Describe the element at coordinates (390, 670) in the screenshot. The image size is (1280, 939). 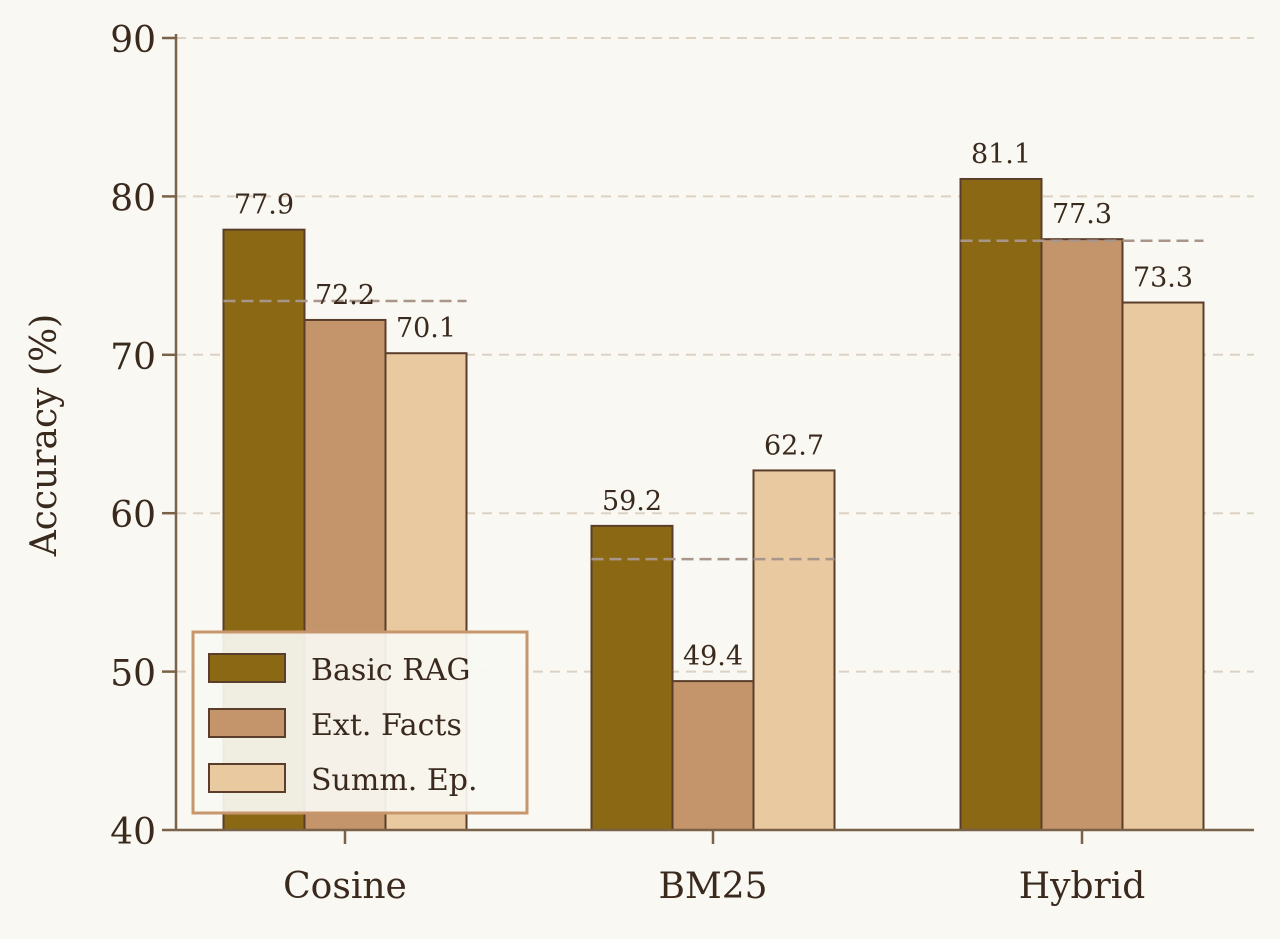
I see `legend-label: Basic RAG` at that location.